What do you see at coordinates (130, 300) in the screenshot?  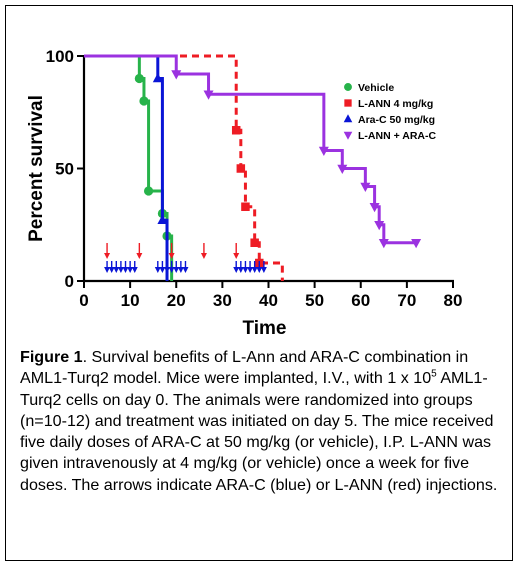 I see `x-tick-label: 10` at bounding box center [130, 300].